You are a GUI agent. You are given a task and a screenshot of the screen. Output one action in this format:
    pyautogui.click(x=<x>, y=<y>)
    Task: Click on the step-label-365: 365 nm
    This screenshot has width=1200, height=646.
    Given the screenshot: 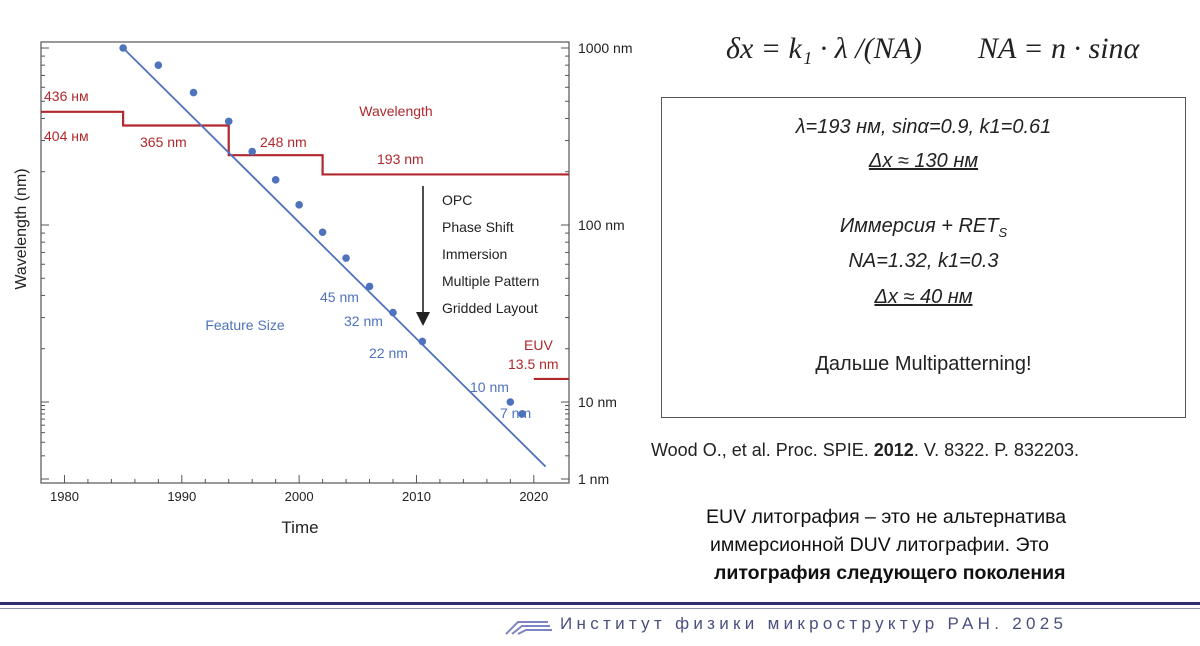 What is the action you would take?
    pyautogui.click(x=163, y=142)
    